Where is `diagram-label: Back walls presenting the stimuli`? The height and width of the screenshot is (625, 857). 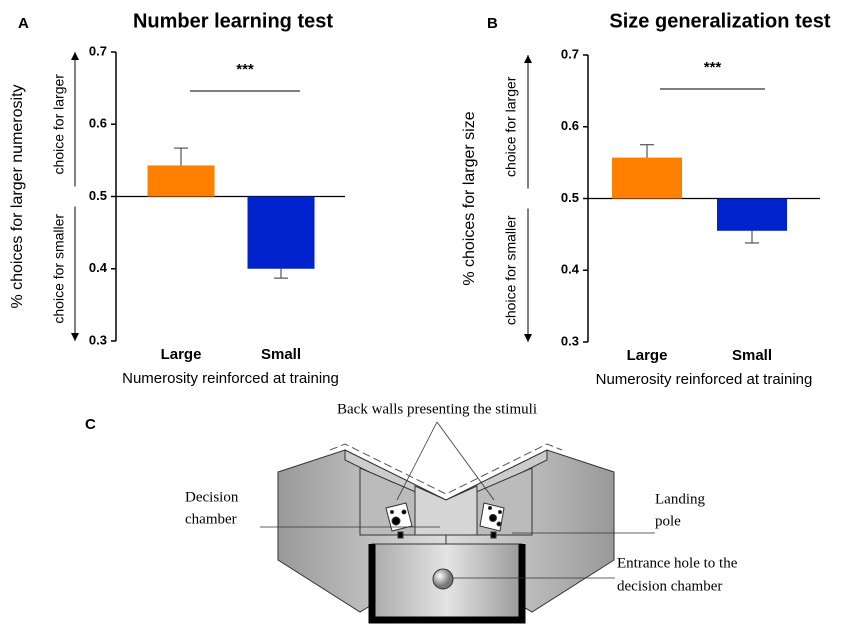
diagram-label: Back walls presenting the stimuli is located at coordinates (437, 409).